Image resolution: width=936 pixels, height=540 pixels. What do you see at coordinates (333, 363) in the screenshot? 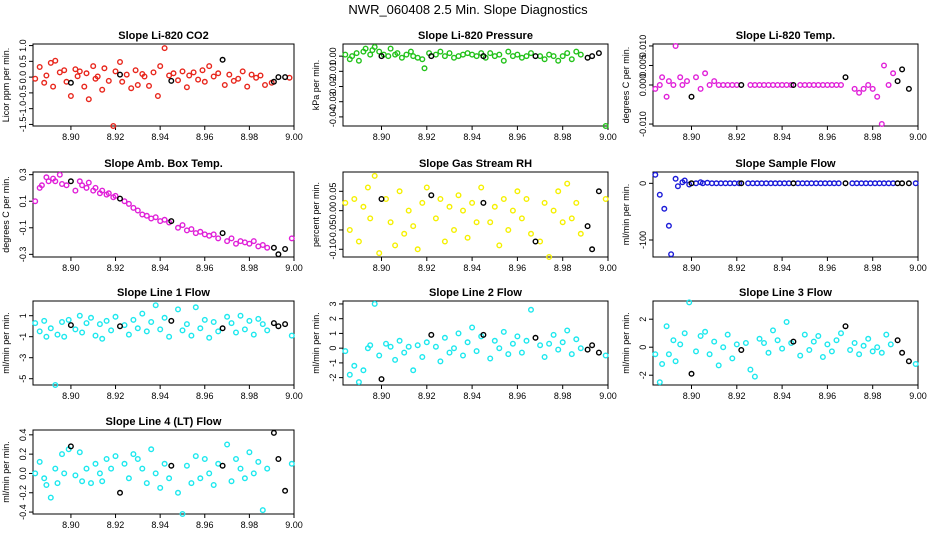
I see `y-tick-label: -1` at bounding box center [333, 363].